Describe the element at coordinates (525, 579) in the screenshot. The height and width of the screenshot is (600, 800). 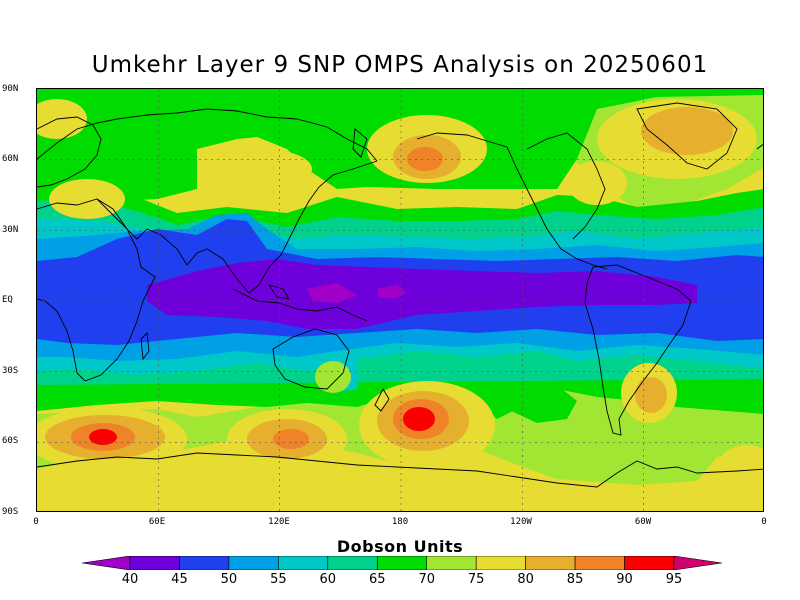
I see `colorbar-tick-label: 80` at that location.